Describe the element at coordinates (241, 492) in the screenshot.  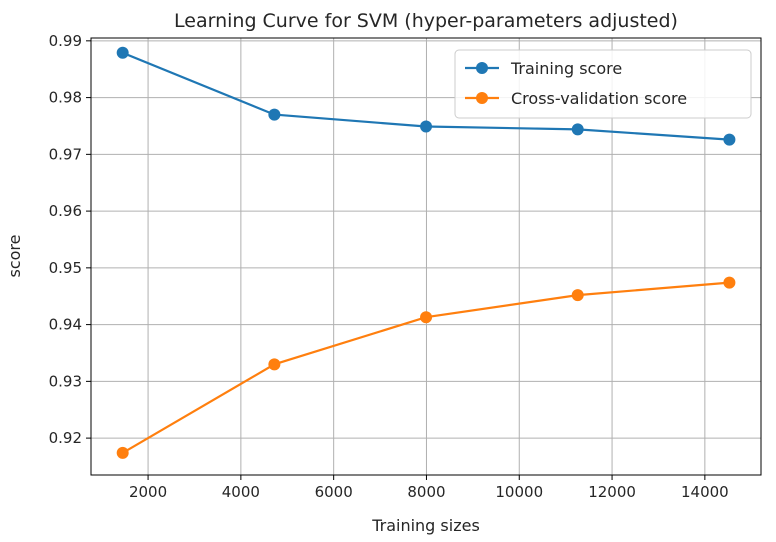
I see `x-tick-label: 4000` at that location.